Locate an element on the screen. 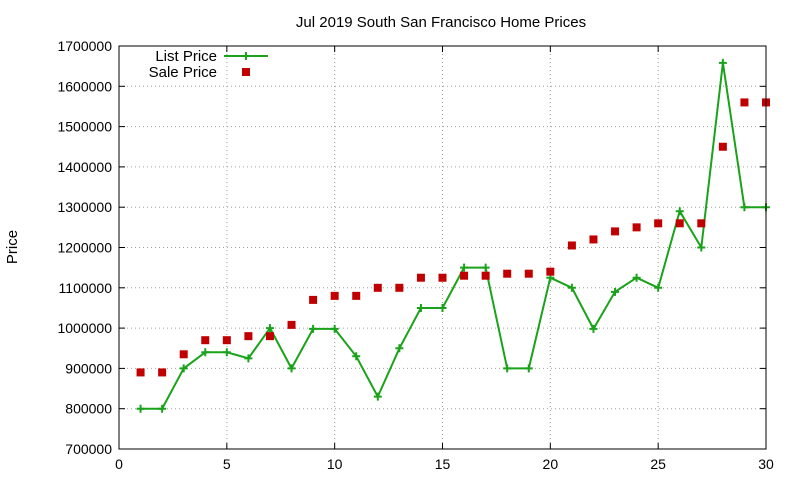 The width and height of the screenshot is (800, 480). y-tick-label: 1200000 is located at coordinates (84, 248).